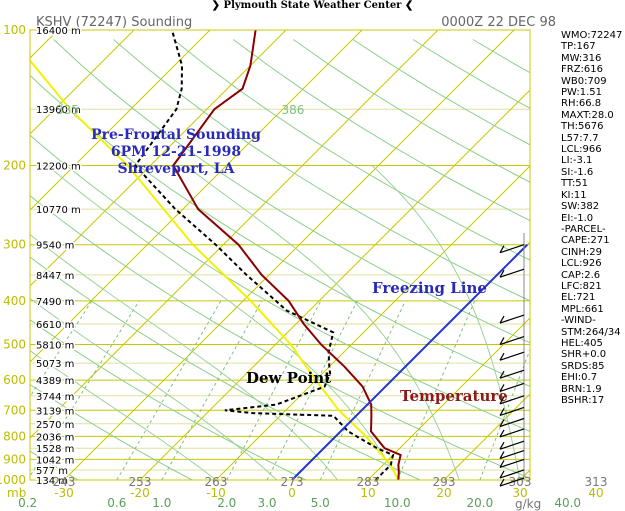 This screenshot has width=625, height=511. Describe the element at coordinates (595, 493) in the screenshot. I see `celsius-tick-label: 40` at that location.